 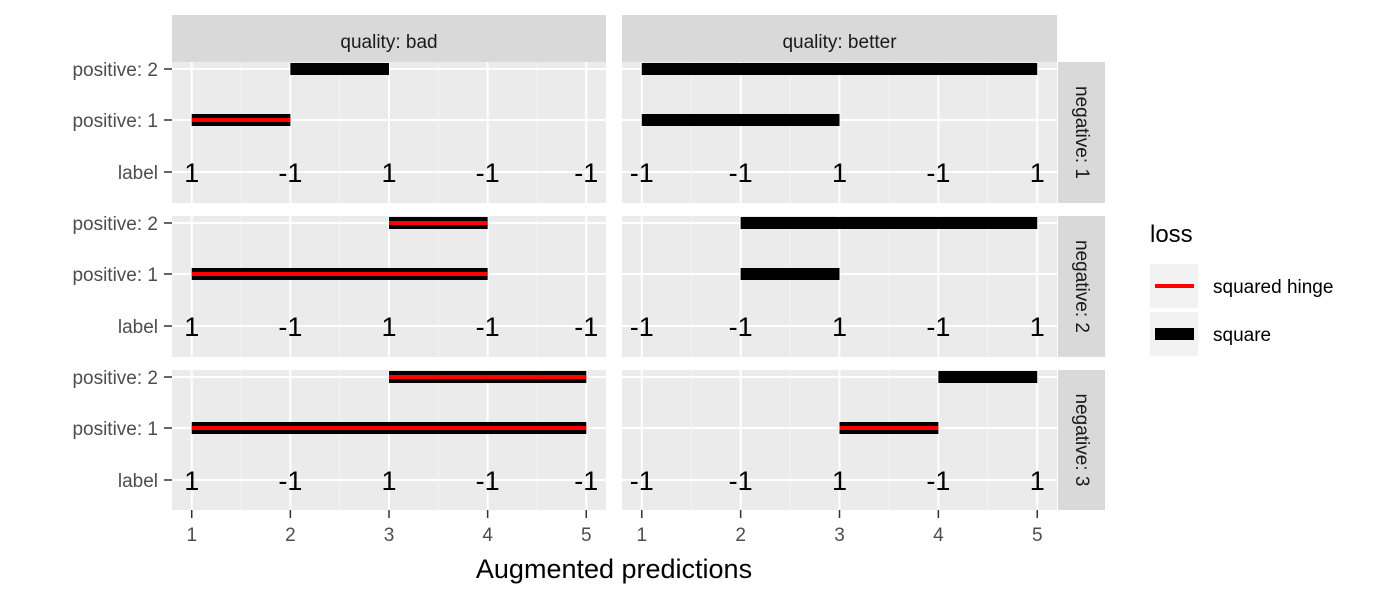 I want to click on panel-quality-better-negative-2: -1 -1 1 -1 1, so click(x=839, y=286).